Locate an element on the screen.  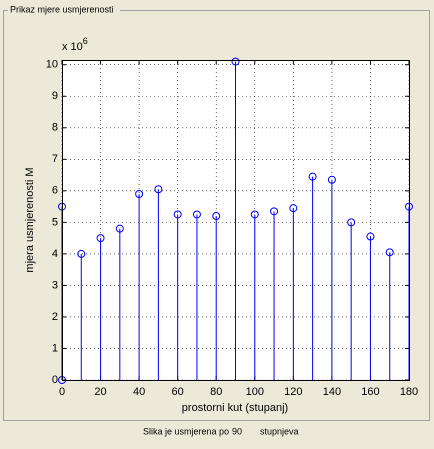
x-tick-label: 0 is located at coordinates (62, 392).